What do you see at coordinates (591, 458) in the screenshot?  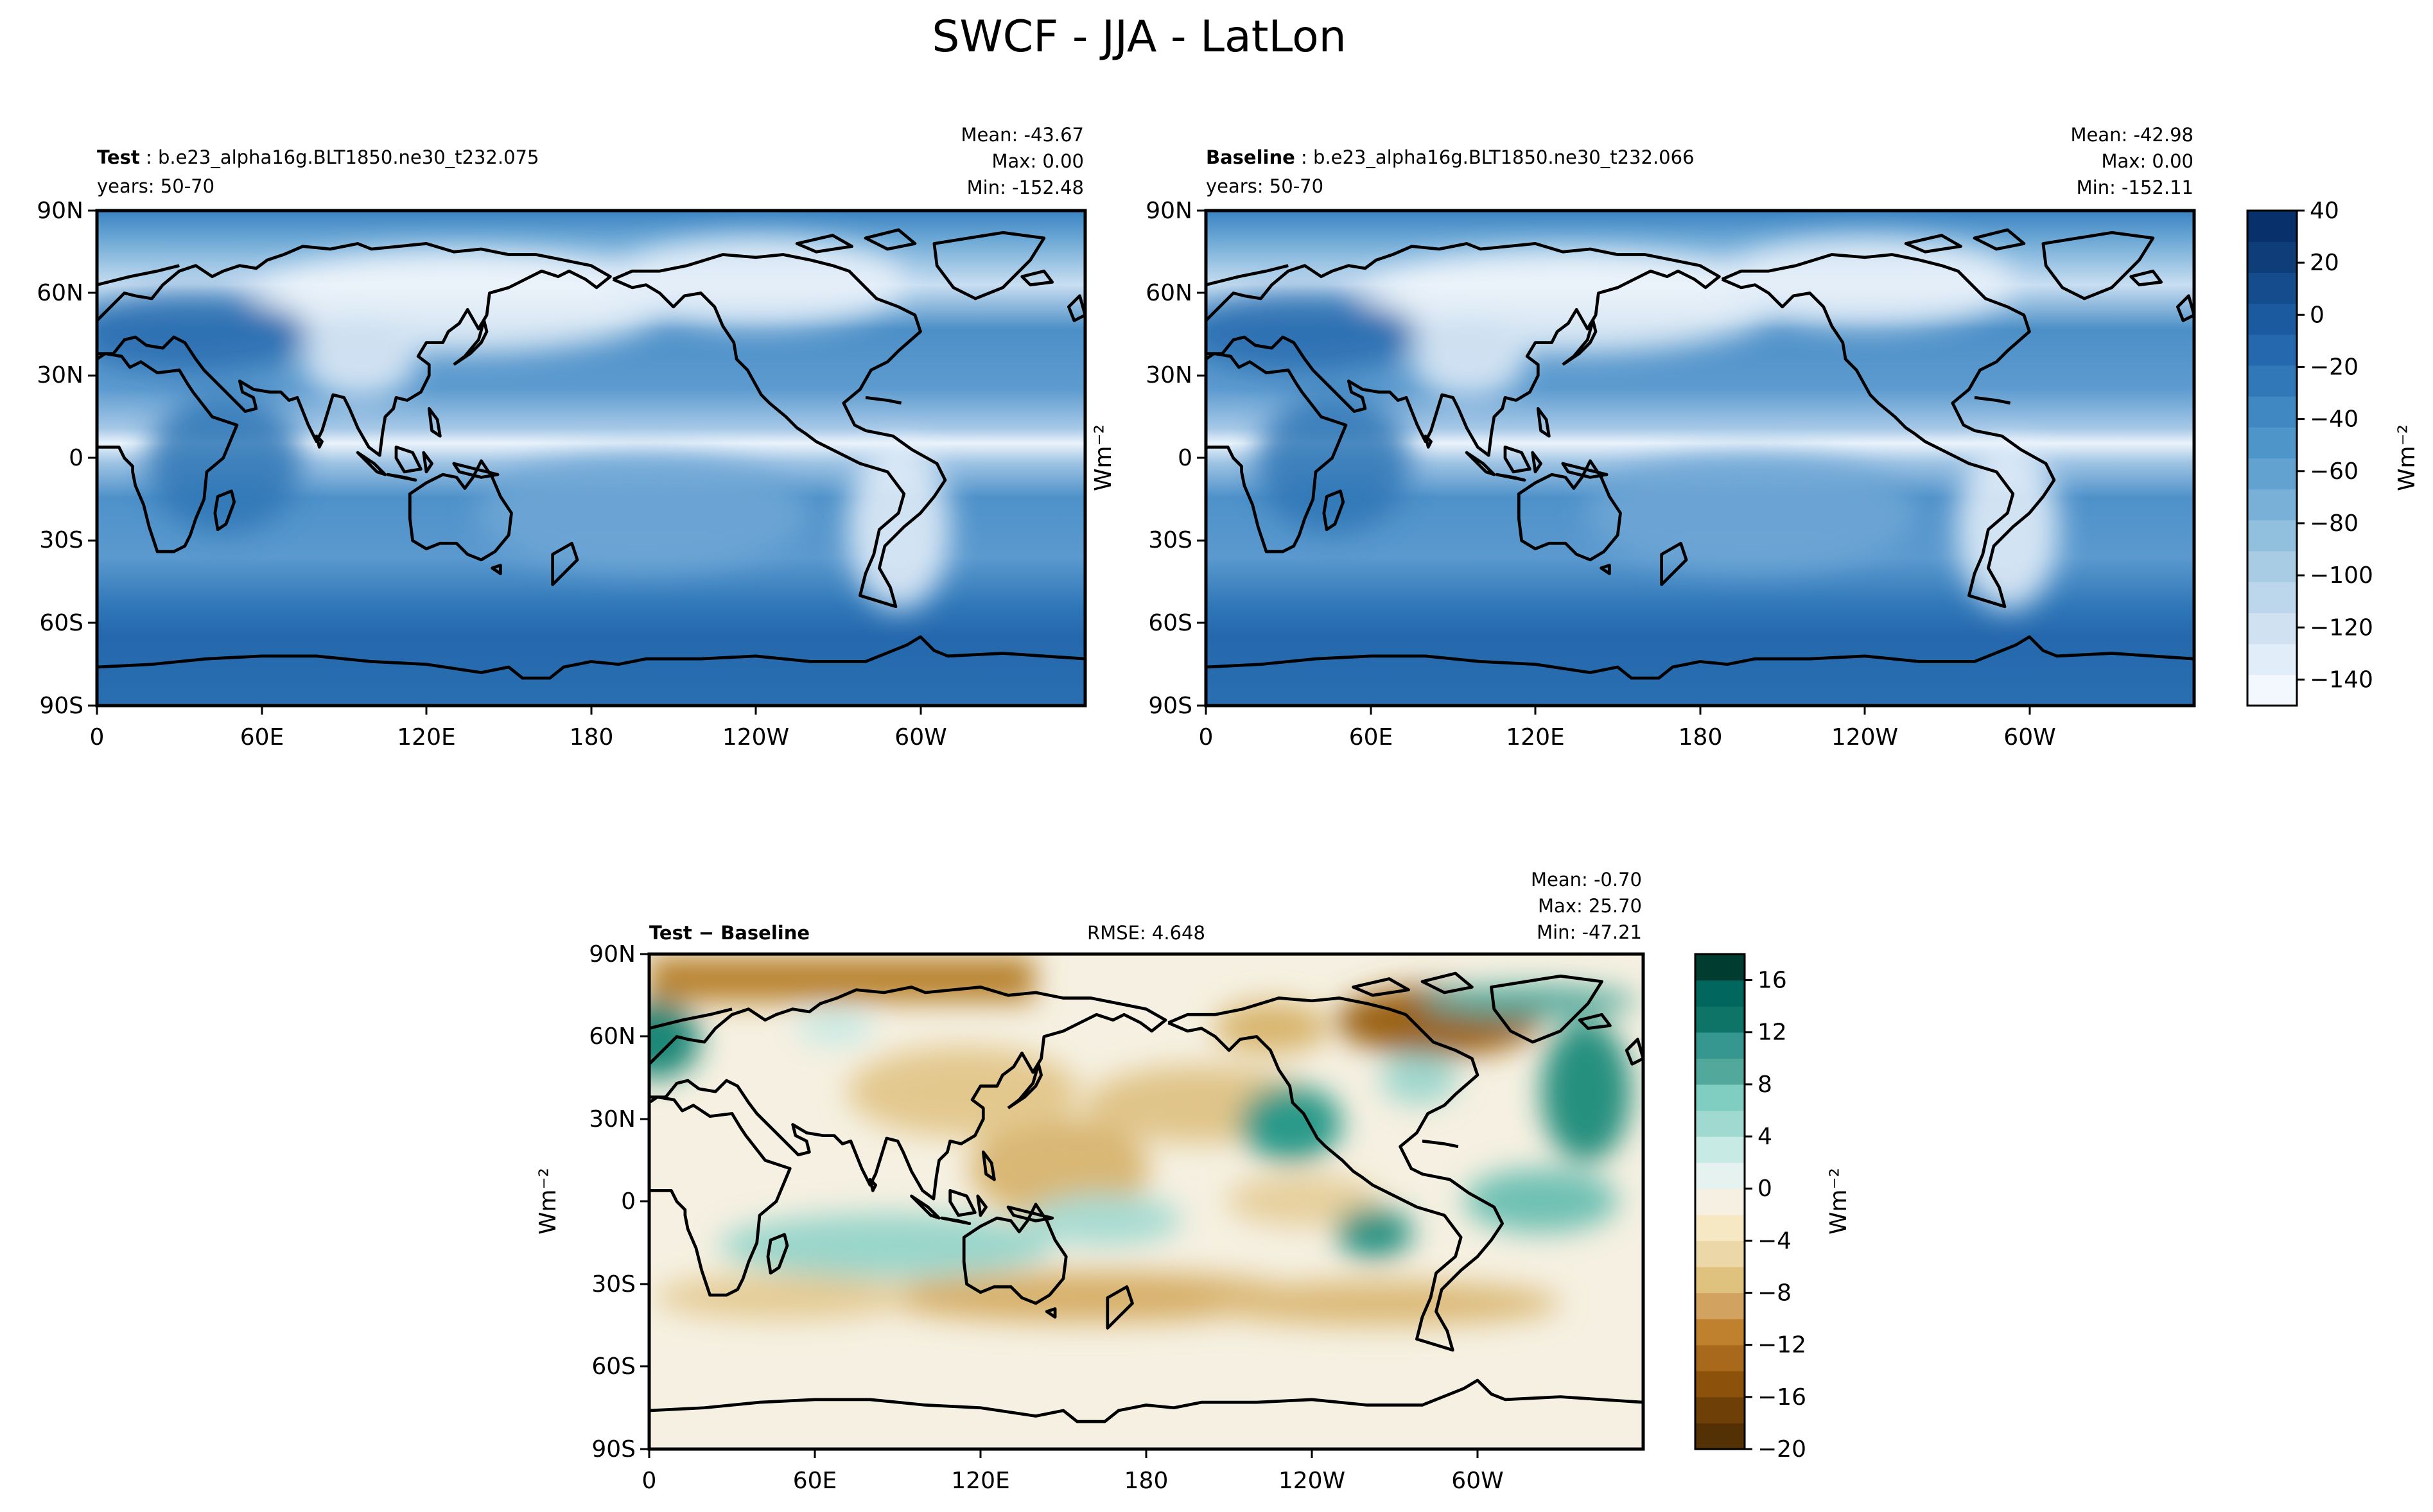 I see `test-map-field` at bounding box center [591, 458].